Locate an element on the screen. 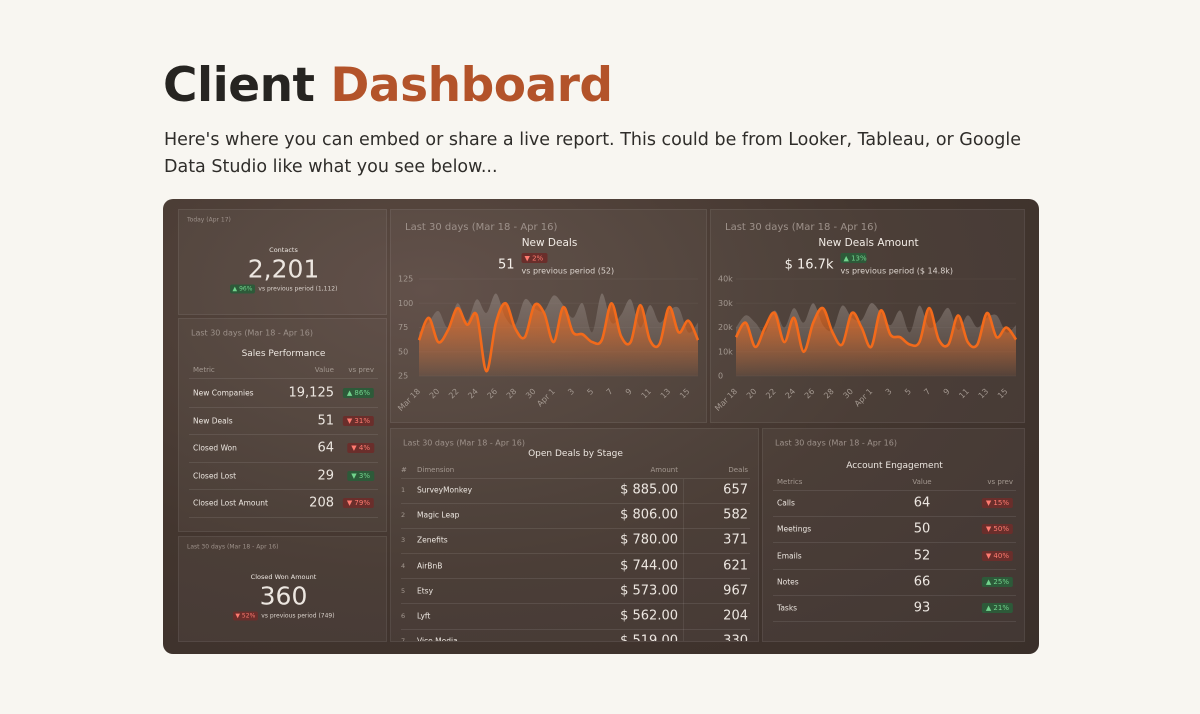 Image resolution: width=1200 pixels, height=714 pixels. cell: 4 is located at coordinates (403, 565).